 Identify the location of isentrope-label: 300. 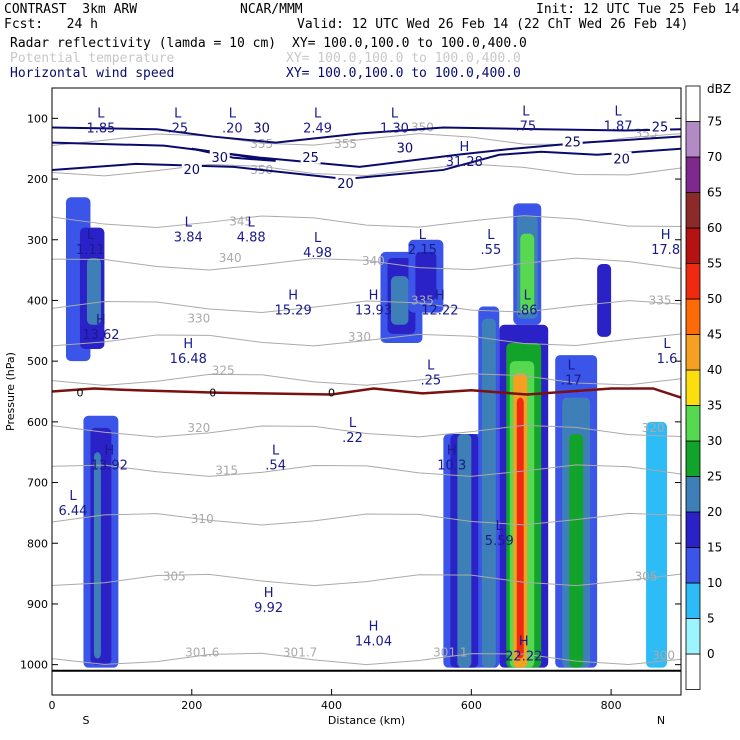
(663, 656).